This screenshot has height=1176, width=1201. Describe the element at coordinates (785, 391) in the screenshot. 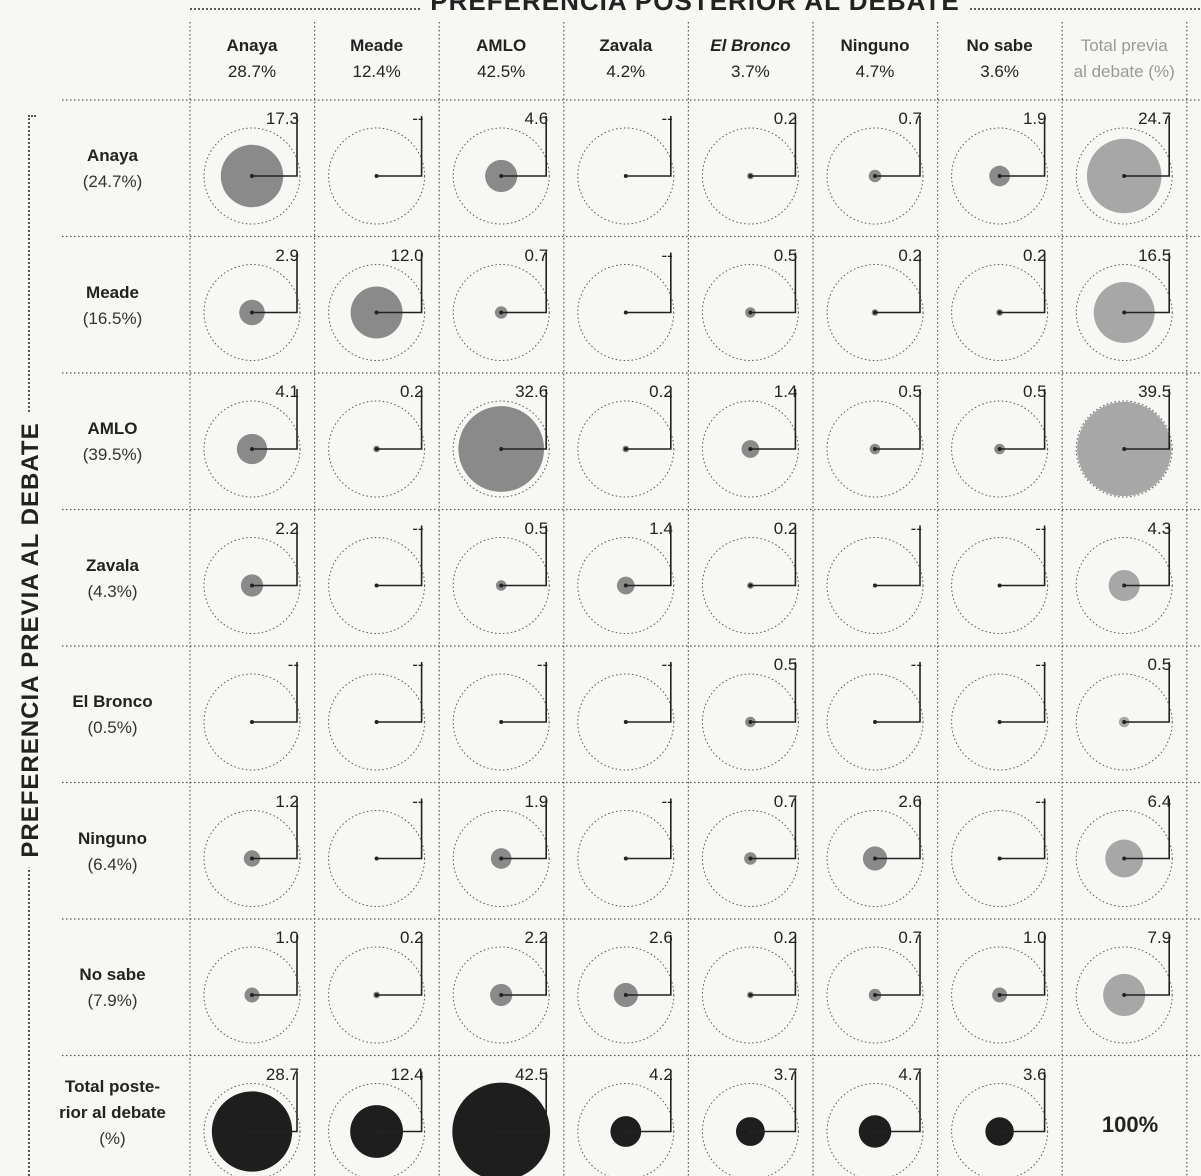

I see `value-label: 1.4` at that location.